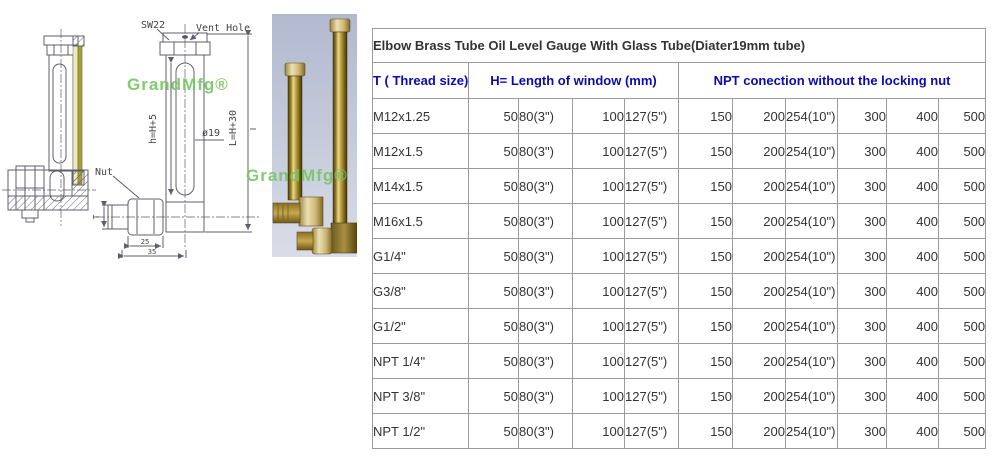  What do you see at coordinates (420, 221) in the screenshot?
I see `thread-size-cell: M16x1.5` at bounding box center [420, 221].